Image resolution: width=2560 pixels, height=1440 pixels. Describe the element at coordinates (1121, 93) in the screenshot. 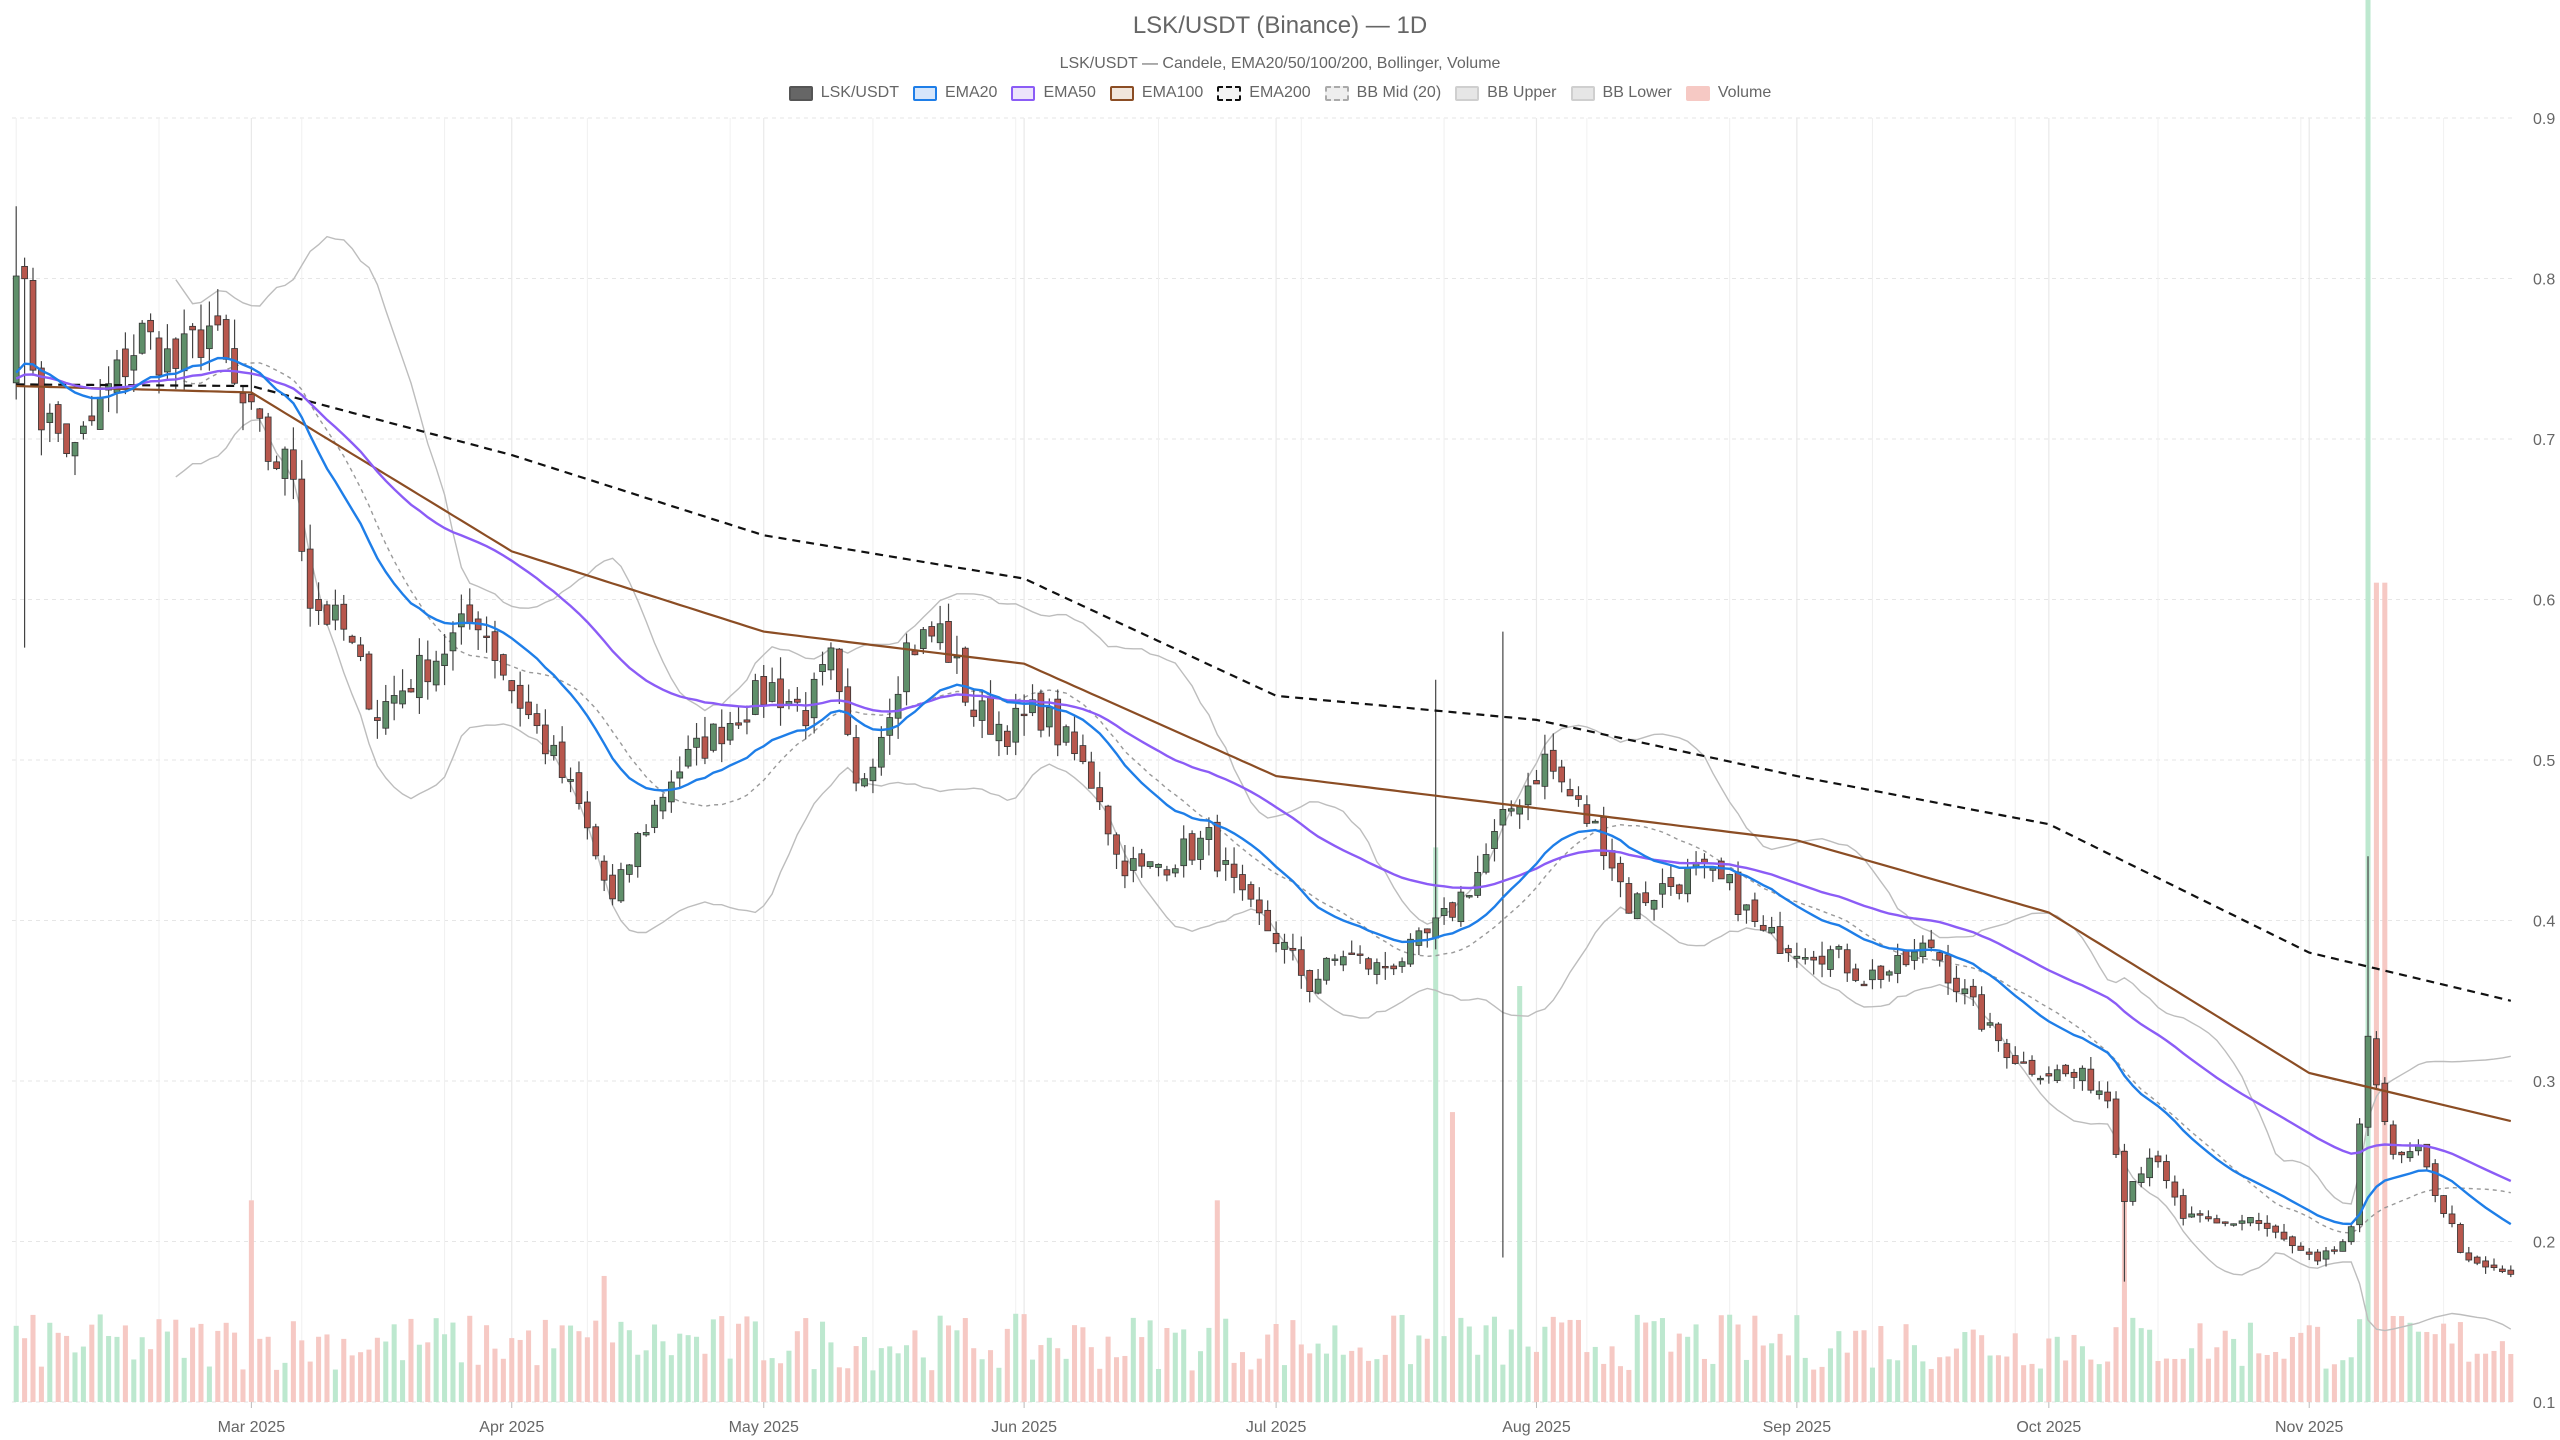

I see `legend-swatch` at that location.